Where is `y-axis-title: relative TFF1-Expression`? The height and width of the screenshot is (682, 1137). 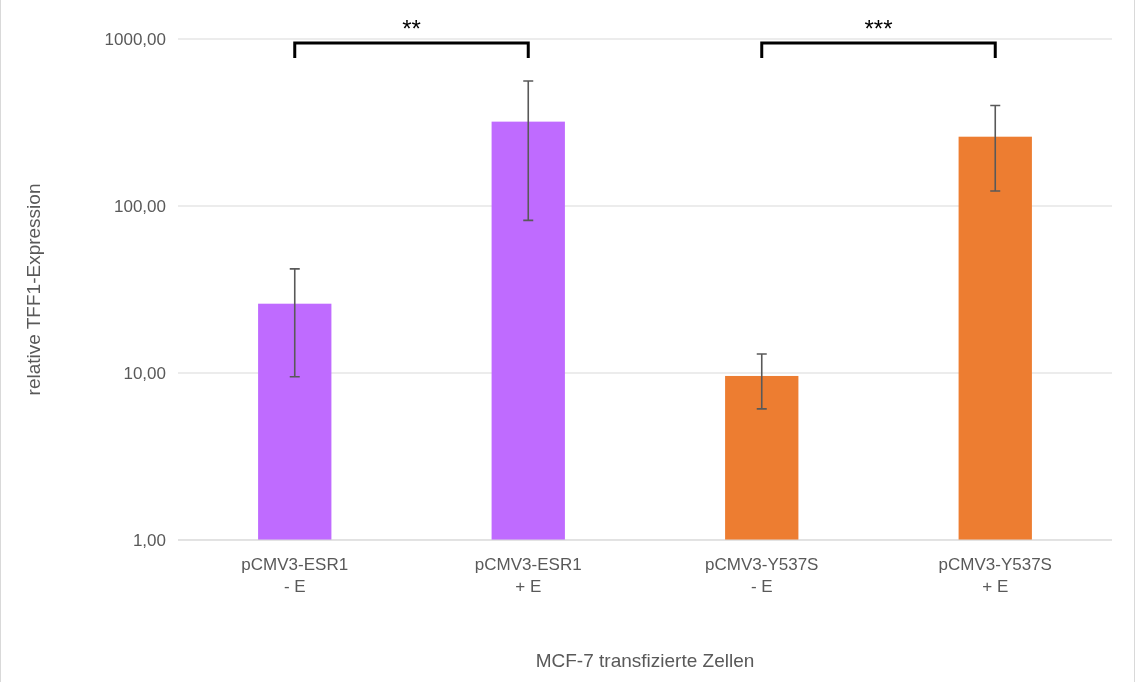
y-axis-title: relative TFF1-Expression is located at coordinates (33, 289).